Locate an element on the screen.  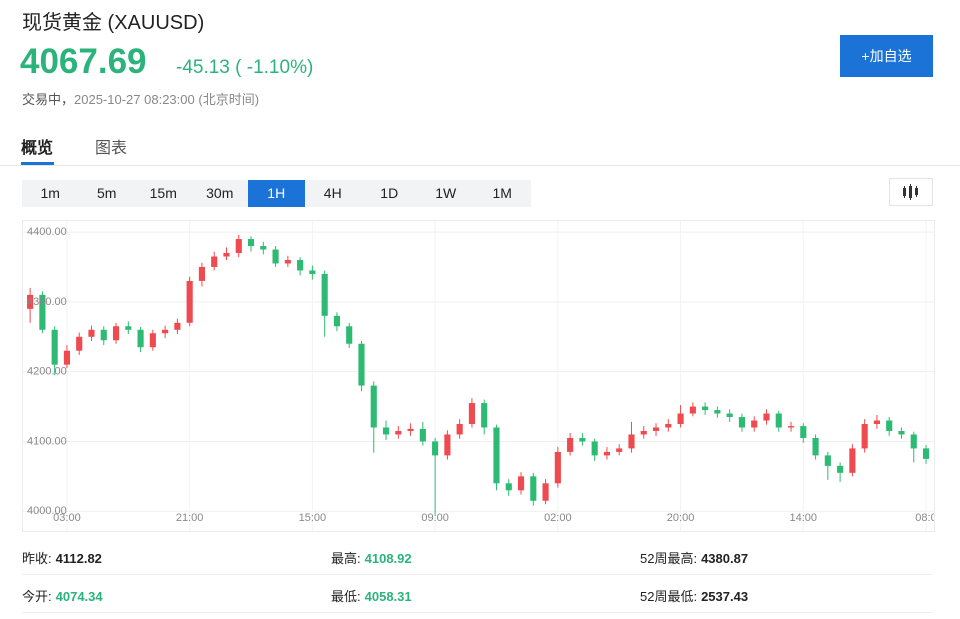
stat: 52周最低: 2537.43 is located at coordinates (694, 595).